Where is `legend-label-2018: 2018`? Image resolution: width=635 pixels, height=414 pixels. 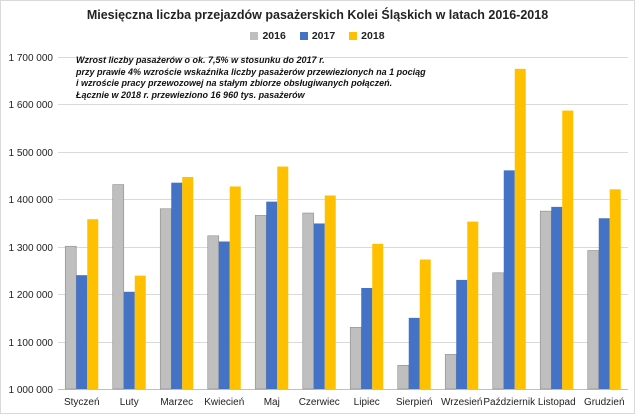
legend-label-2018: 2018 is located at coordinates (373, 36).